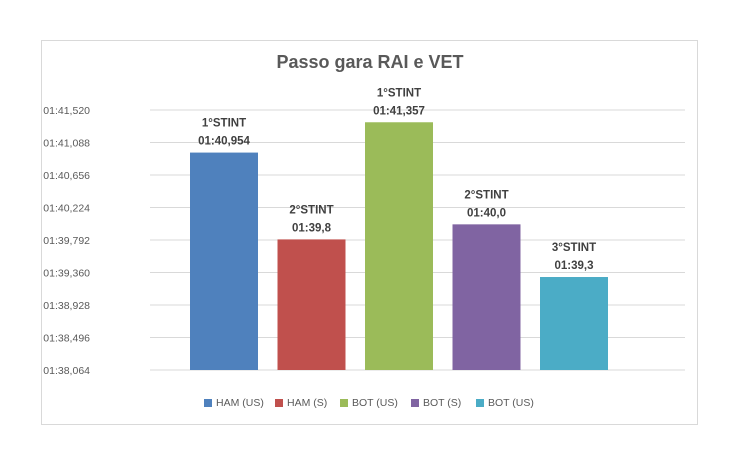  What do you see at coordinates (66, 176) in the screenshot?
I see `y-tick-label: 01:40,656` at bounding box center [66, 176].